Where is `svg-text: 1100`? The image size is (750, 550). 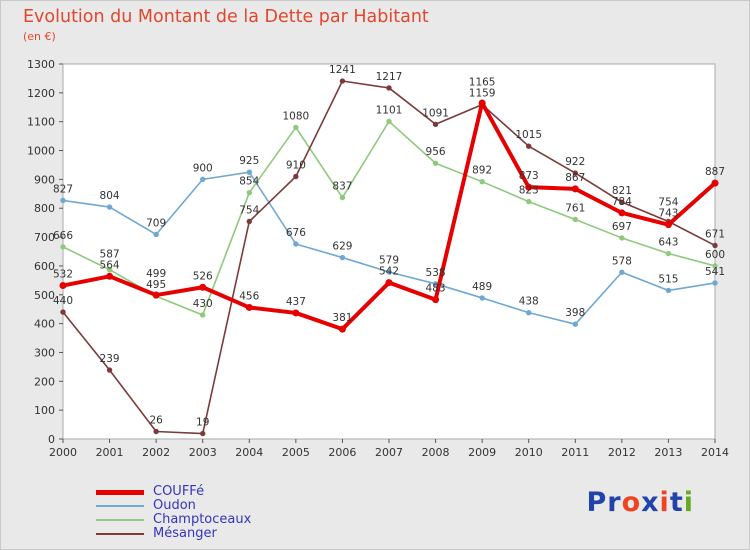
svg-text: 1100 is located at coordinates (41, 122).